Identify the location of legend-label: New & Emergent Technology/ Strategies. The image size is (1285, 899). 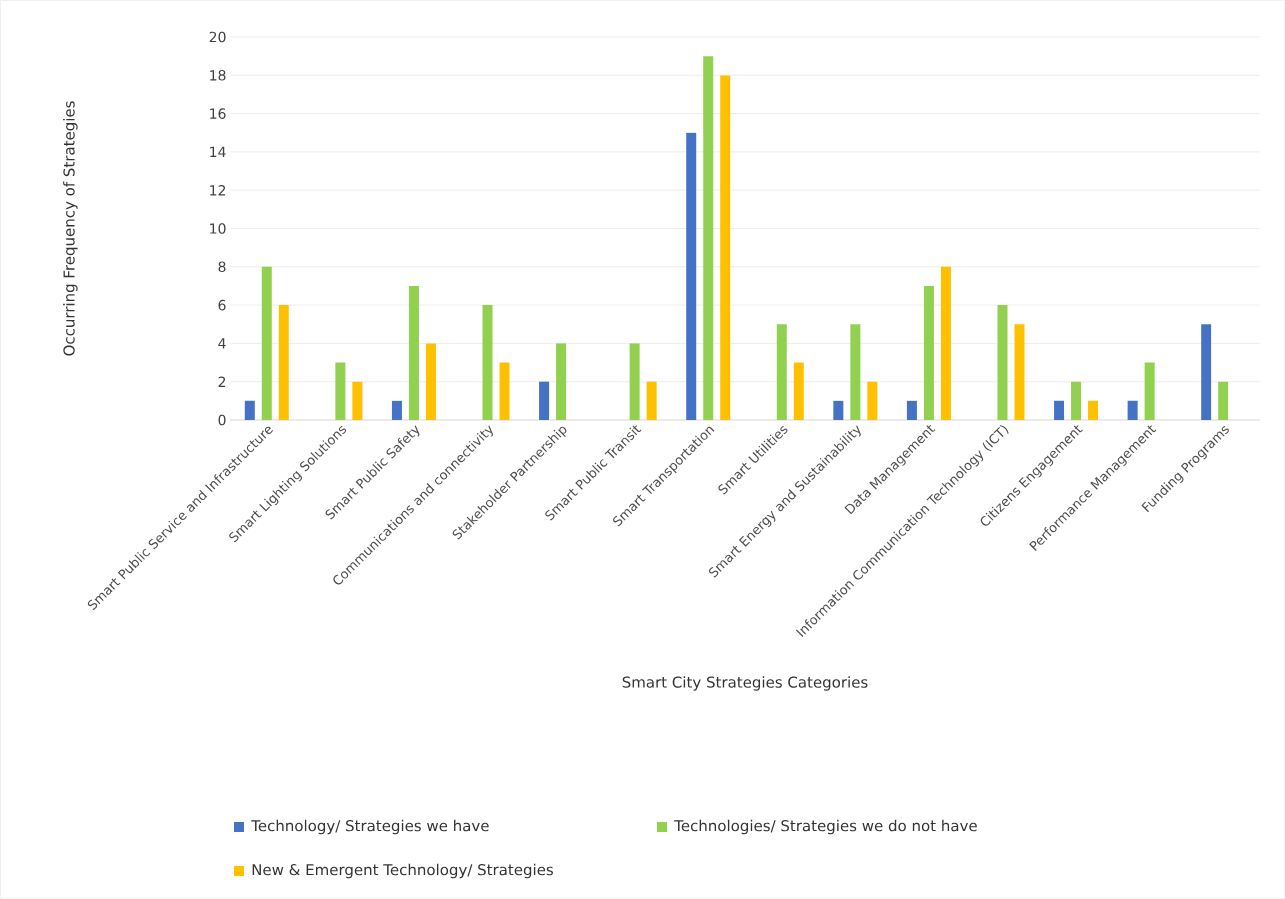
(402, 871).